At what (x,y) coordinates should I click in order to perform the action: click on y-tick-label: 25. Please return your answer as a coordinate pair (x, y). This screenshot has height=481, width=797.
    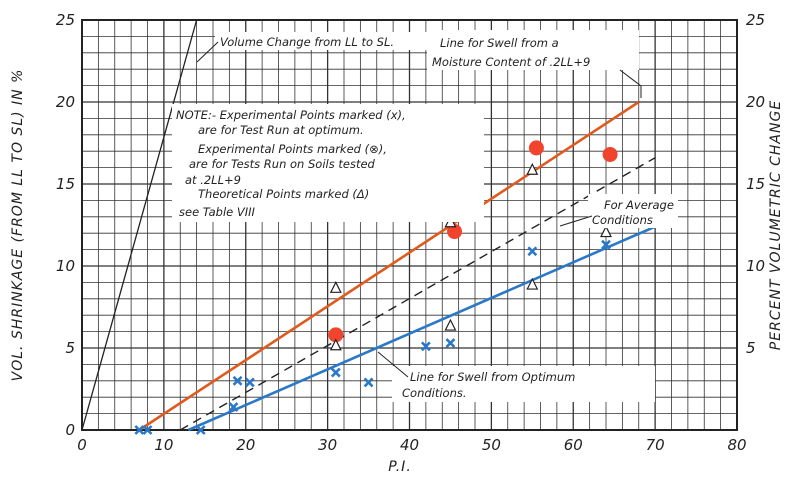
    Looking at the image, I should click on (65, 20).